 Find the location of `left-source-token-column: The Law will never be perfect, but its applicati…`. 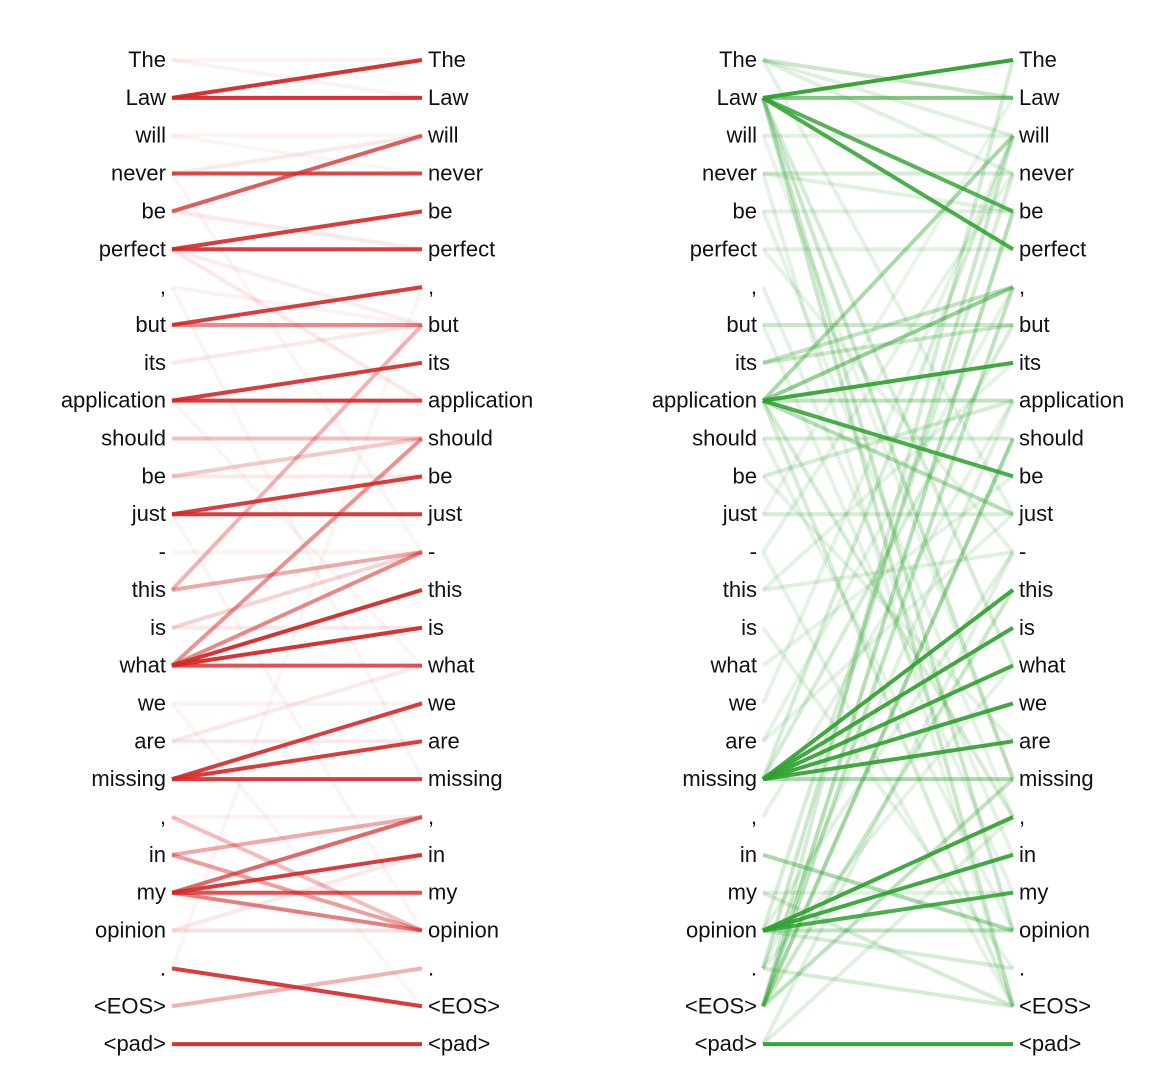

left-source-token-column: The Law will never be perfect, but its applicati… is located at coordinates (113, 551).